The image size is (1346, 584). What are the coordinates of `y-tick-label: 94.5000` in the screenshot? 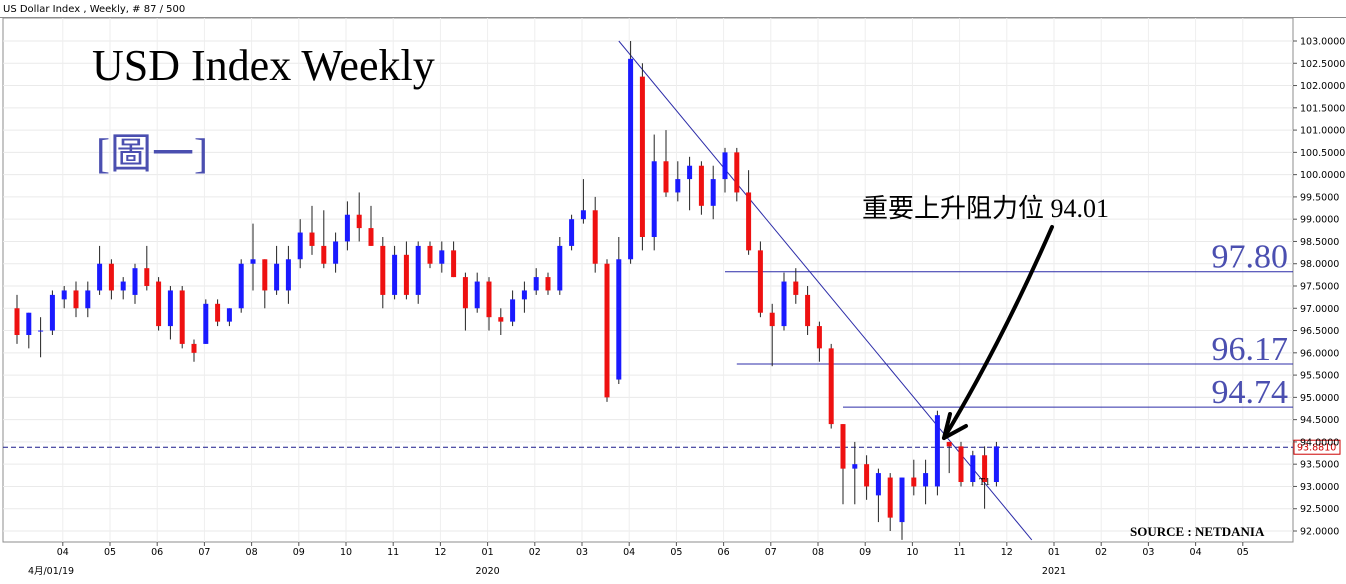 It's located at (1319, 420).